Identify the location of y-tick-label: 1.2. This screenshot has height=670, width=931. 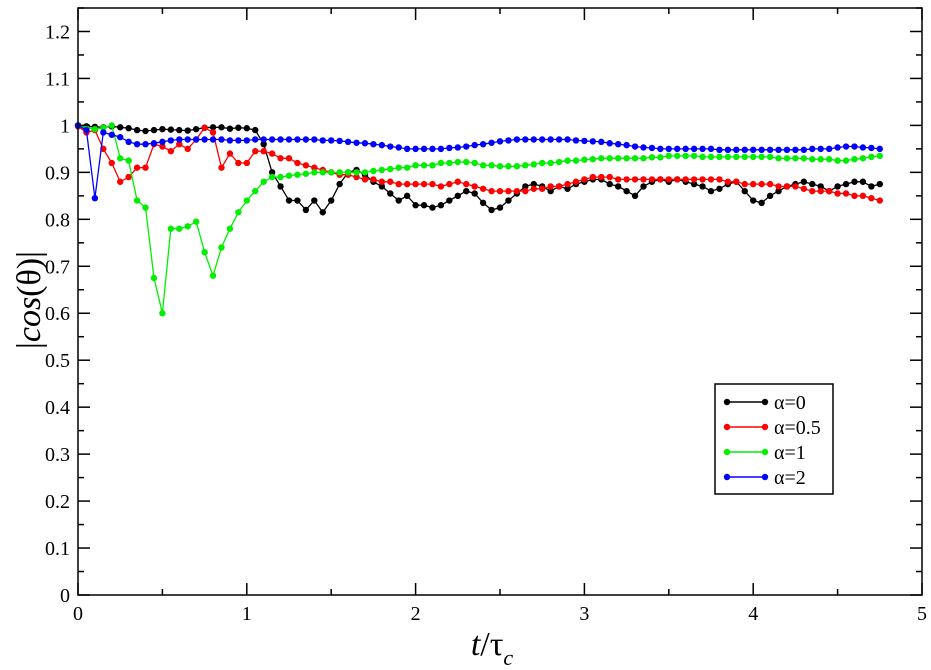
(57, 32).